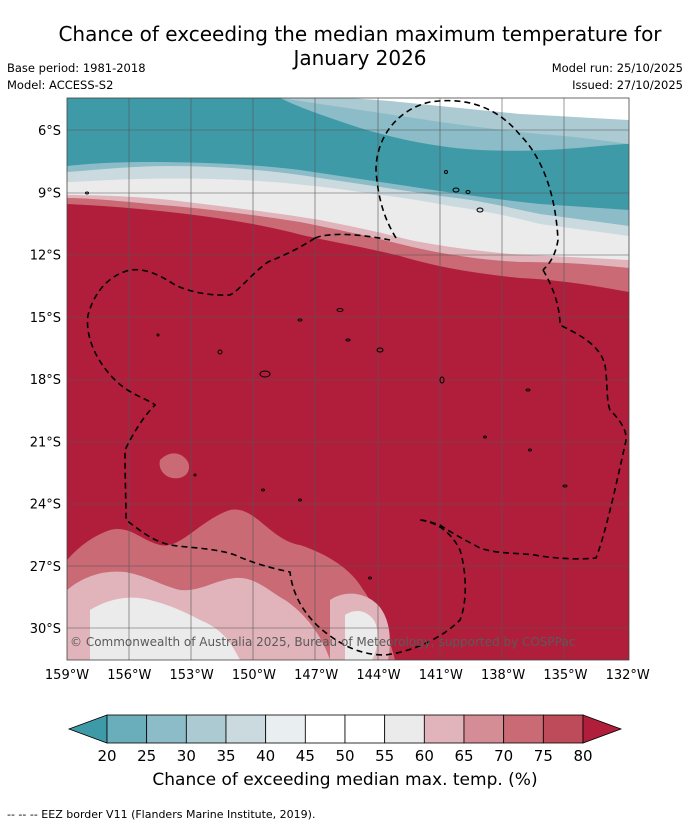  Describe the element at coordinates (463, 756) in the screenshot. I see `colorbar-tick-label: 65` at that location.